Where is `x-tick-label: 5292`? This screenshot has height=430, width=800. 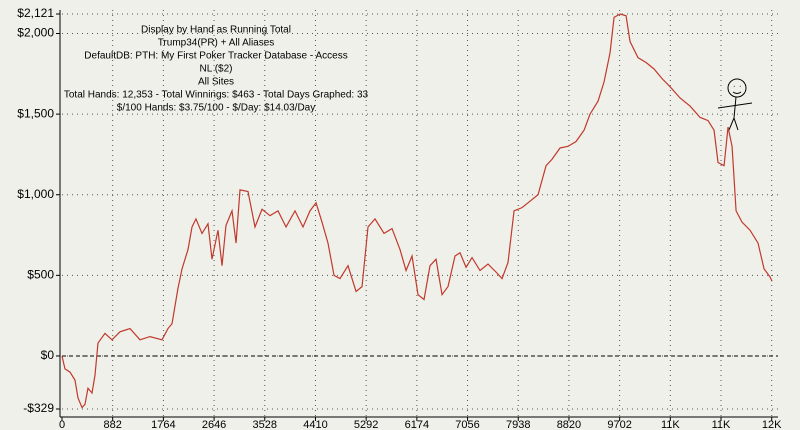
x-tick-label: 5292 is located at coordinates (366, 424).